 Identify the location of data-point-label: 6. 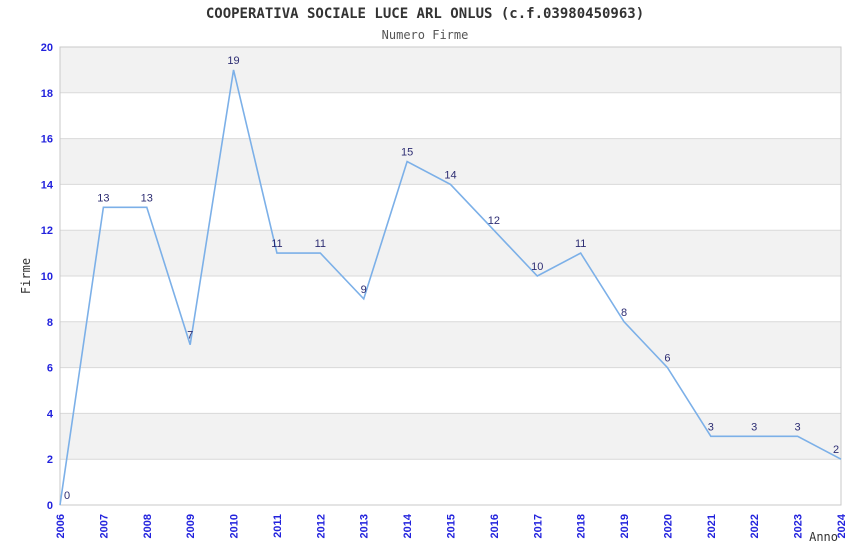
(667, 359).